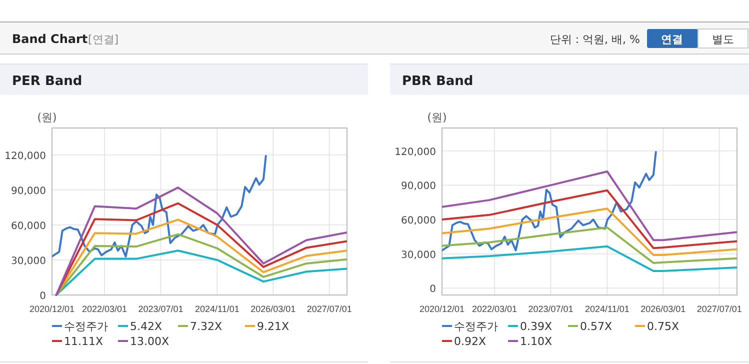 Image resolution: width=749 pixels, height=364 pixels. What do you see at coordinates (723, 39) in the screenshot?
I see `text: 별도` at bounding box center [723, 39].